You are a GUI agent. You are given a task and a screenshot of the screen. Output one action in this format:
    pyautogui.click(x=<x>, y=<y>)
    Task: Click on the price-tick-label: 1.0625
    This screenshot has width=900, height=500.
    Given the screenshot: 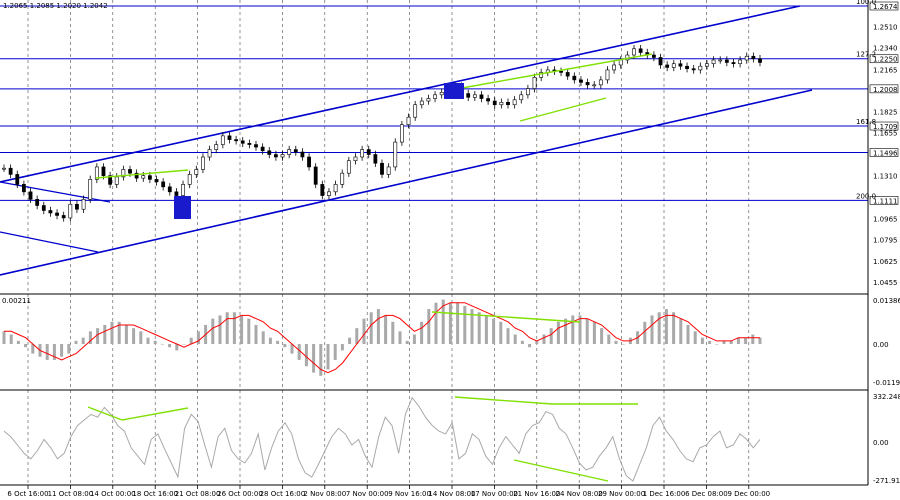 What is the action you would take?
    pyautogui.click(x=885, y=262)
    